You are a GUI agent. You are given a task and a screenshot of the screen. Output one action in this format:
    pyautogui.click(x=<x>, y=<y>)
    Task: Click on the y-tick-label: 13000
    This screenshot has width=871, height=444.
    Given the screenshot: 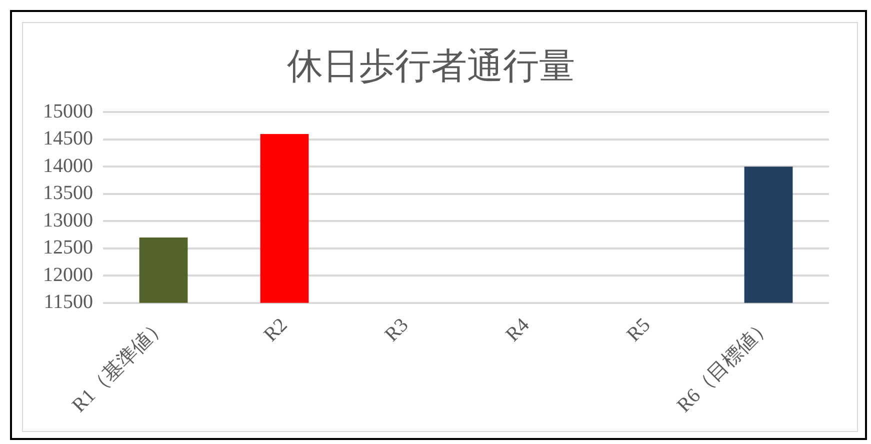 What is the action you would take?
    pyautogui.click(x=68, y=220)
    